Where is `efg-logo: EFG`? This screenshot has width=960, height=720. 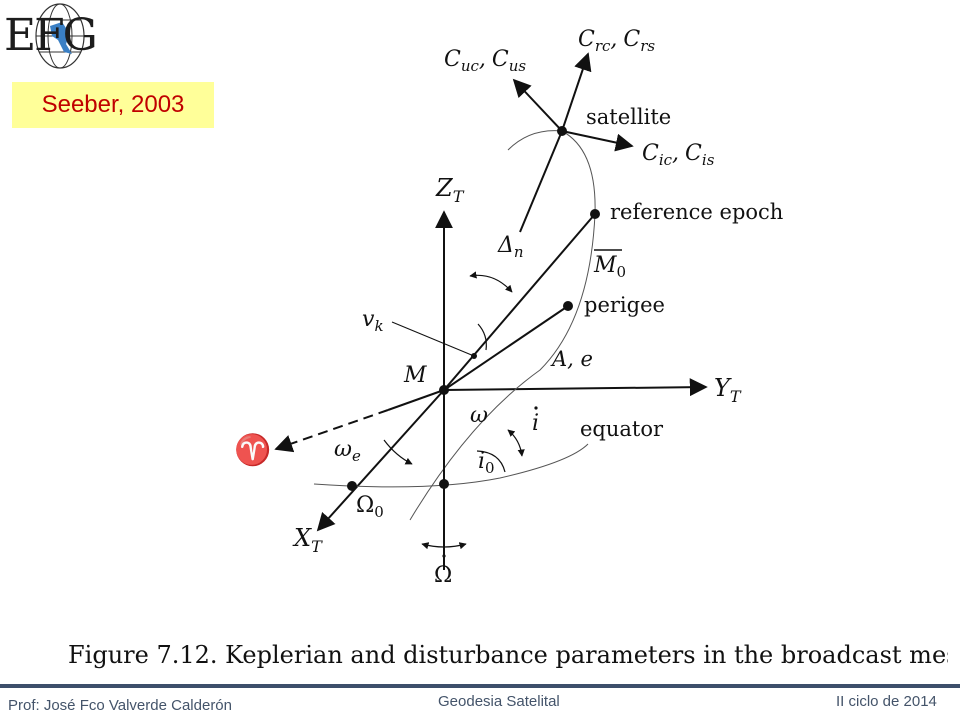
efg-logo: EFG is located at coordinates (60, 37).